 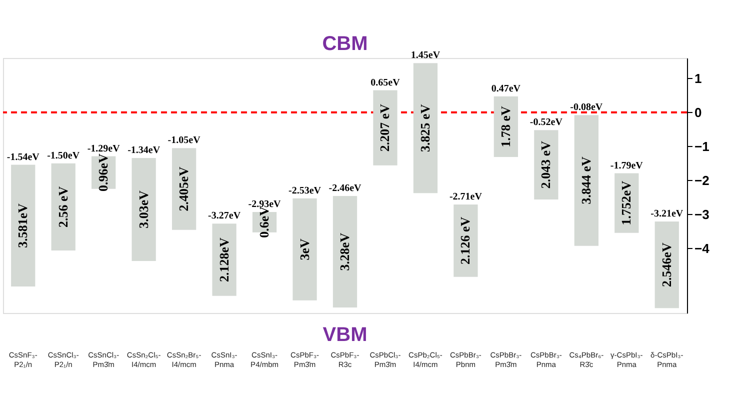 What do you see at coordinates (385, 82) in the screenshot?
I see `annotation: 0.65eV` at bounding box center [385, 82].